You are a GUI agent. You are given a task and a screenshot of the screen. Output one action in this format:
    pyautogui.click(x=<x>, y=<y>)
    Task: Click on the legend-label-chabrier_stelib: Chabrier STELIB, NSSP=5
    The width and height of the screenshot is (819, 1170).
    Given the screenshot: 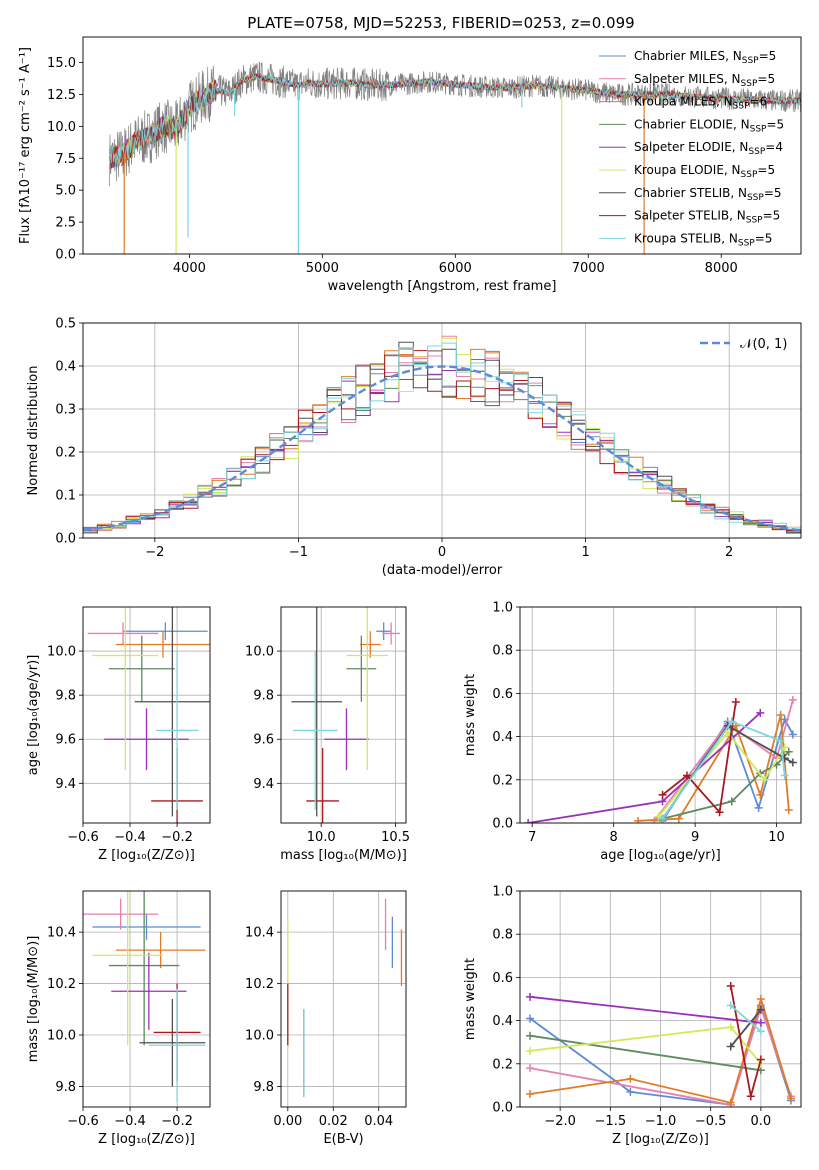 What is the action you would take?
    pyautogui.click(x=708, y=194)
    